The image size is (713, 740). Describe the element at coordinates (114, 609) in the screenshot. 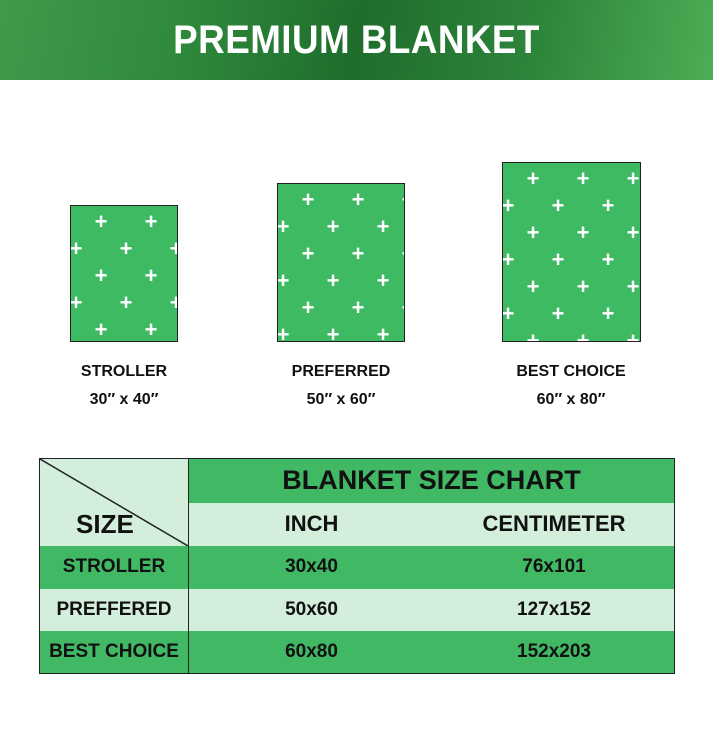

I see `row-size: PREFFERED` at that location.